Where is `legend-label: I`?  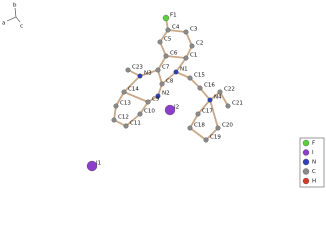
legend-label: I is located at coordinates (313, 153).